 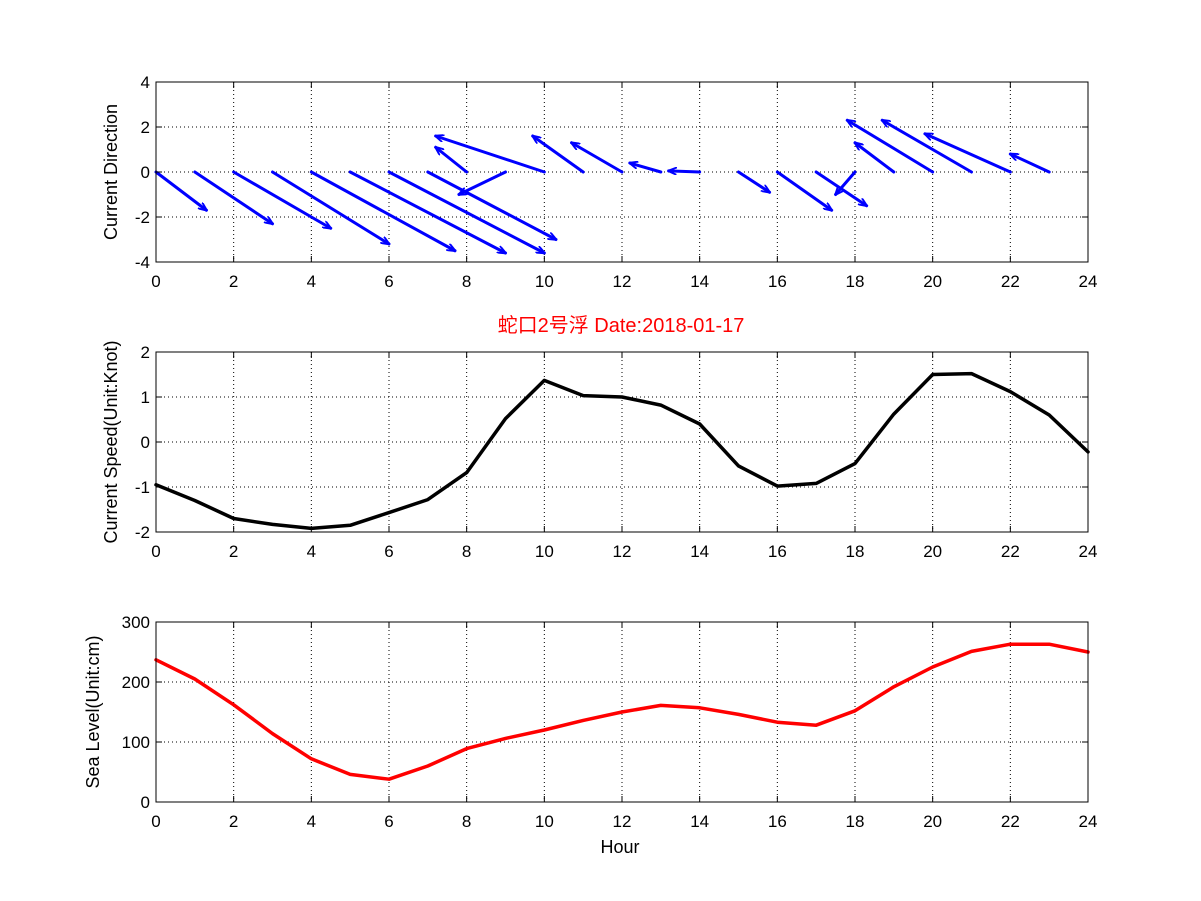 I want to click on panel-1-y-axis-label: Current Direction, so click(x=111, y=172).